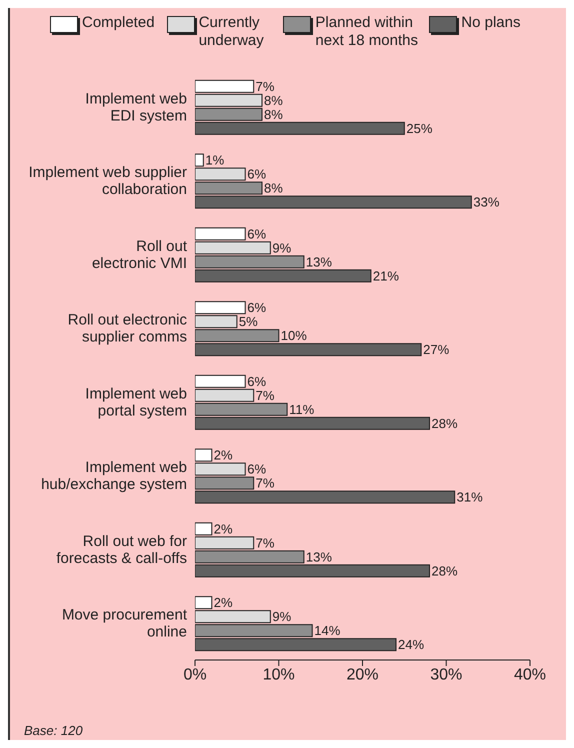  What do you see at coordinates (486, 202) in the screenshot?
I see `data-label: 33%` at bounding box center [486, 202].